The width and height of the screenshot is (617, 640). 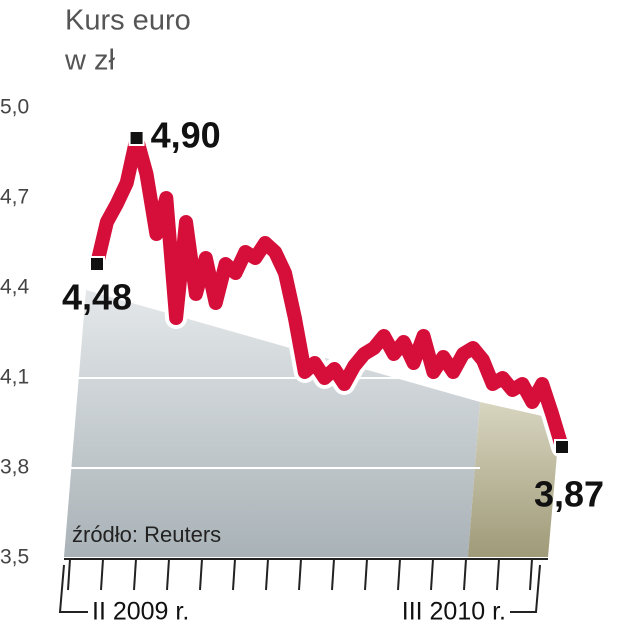 What do you see at coordinates (14, 377) in the screenshot?
I see `y-tick-label: 4,1` at bounding box center [14, 377].